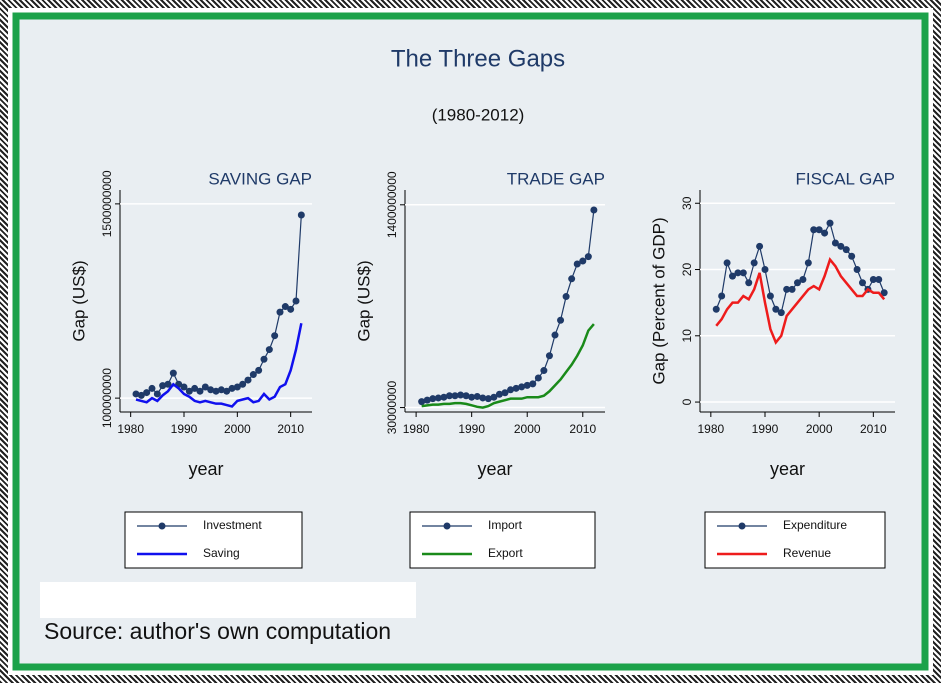 This screenshot has height=683, width=941. Describe the element at coordinates (687, 336) in the screenshot. I see `y-tick-label: 10` at that location.